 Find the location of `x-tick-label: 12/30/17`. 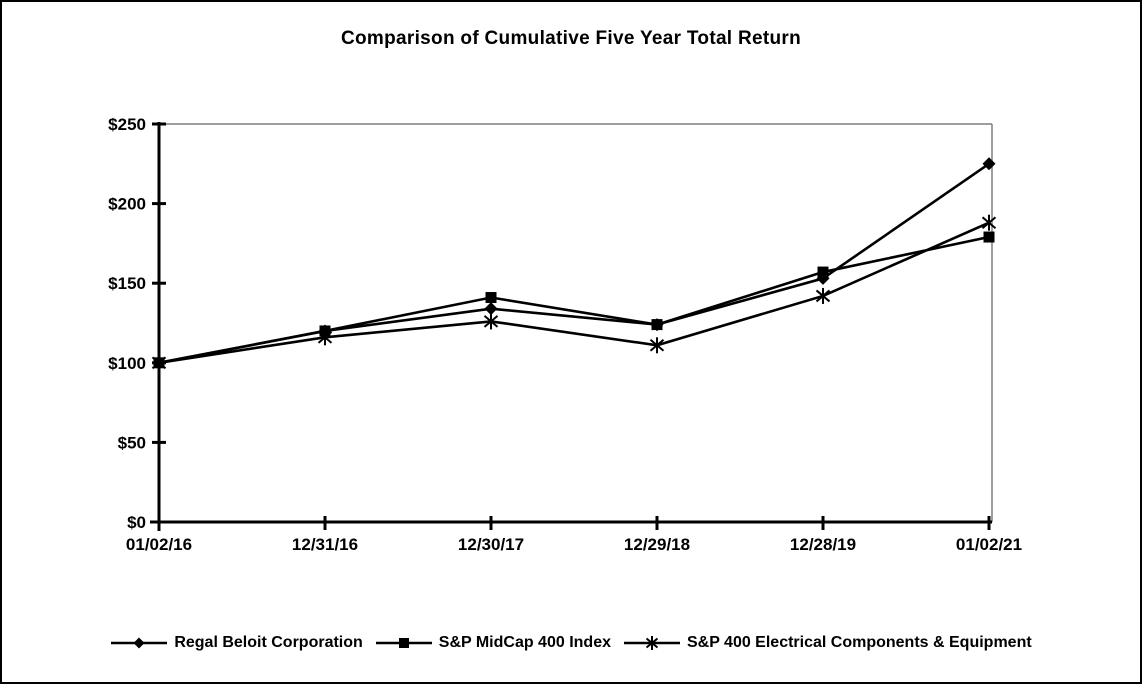

x-tick-label: 12/30/17 is located at coordinates (491, 544).